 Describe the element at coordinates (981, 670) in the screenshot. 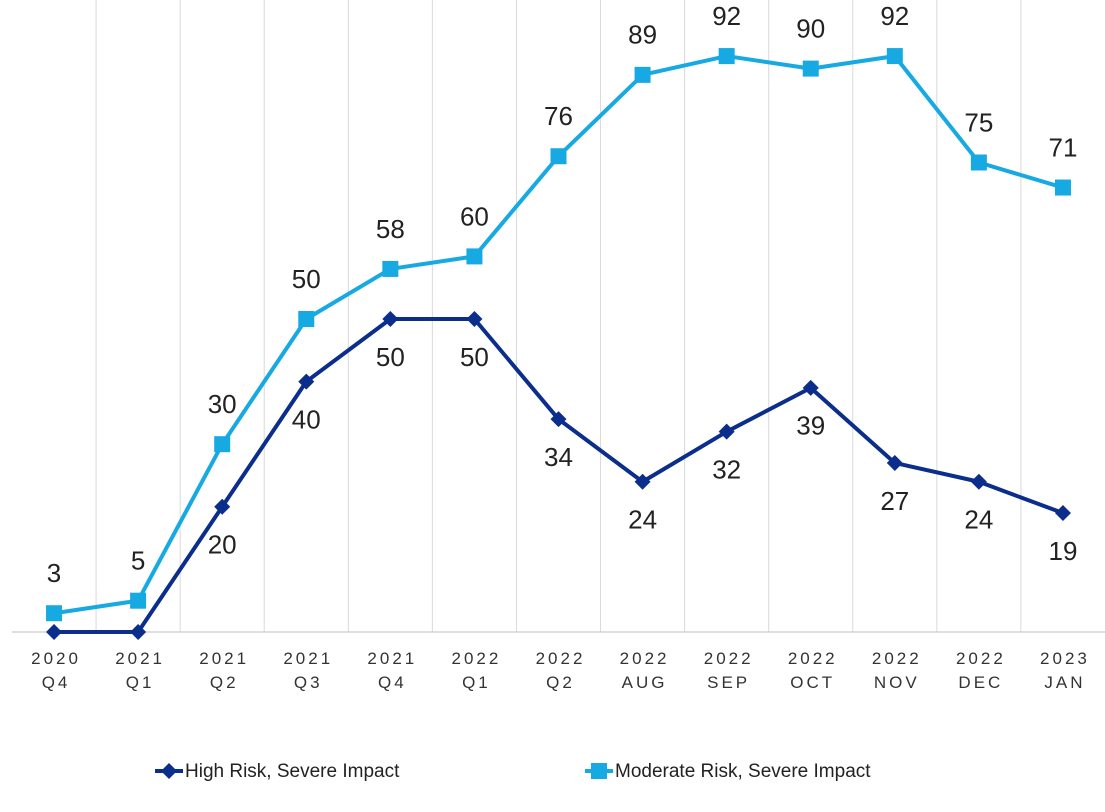

I see `x-tick-label: 2022 DEC` at that location.